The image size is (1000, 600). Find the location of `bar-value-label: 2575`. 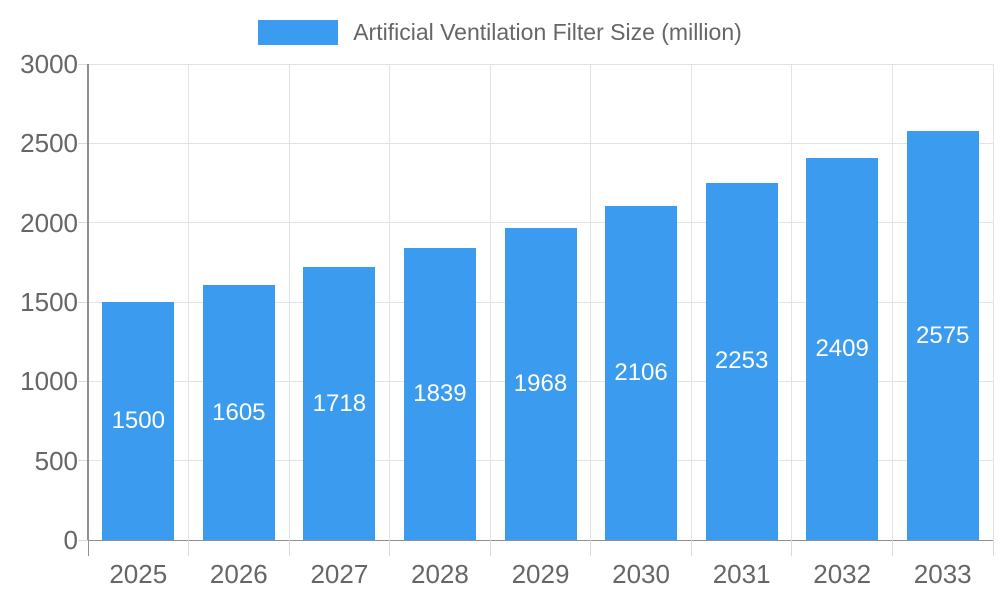

bar-value-label: 2575 is located at coordinates (943, 335).